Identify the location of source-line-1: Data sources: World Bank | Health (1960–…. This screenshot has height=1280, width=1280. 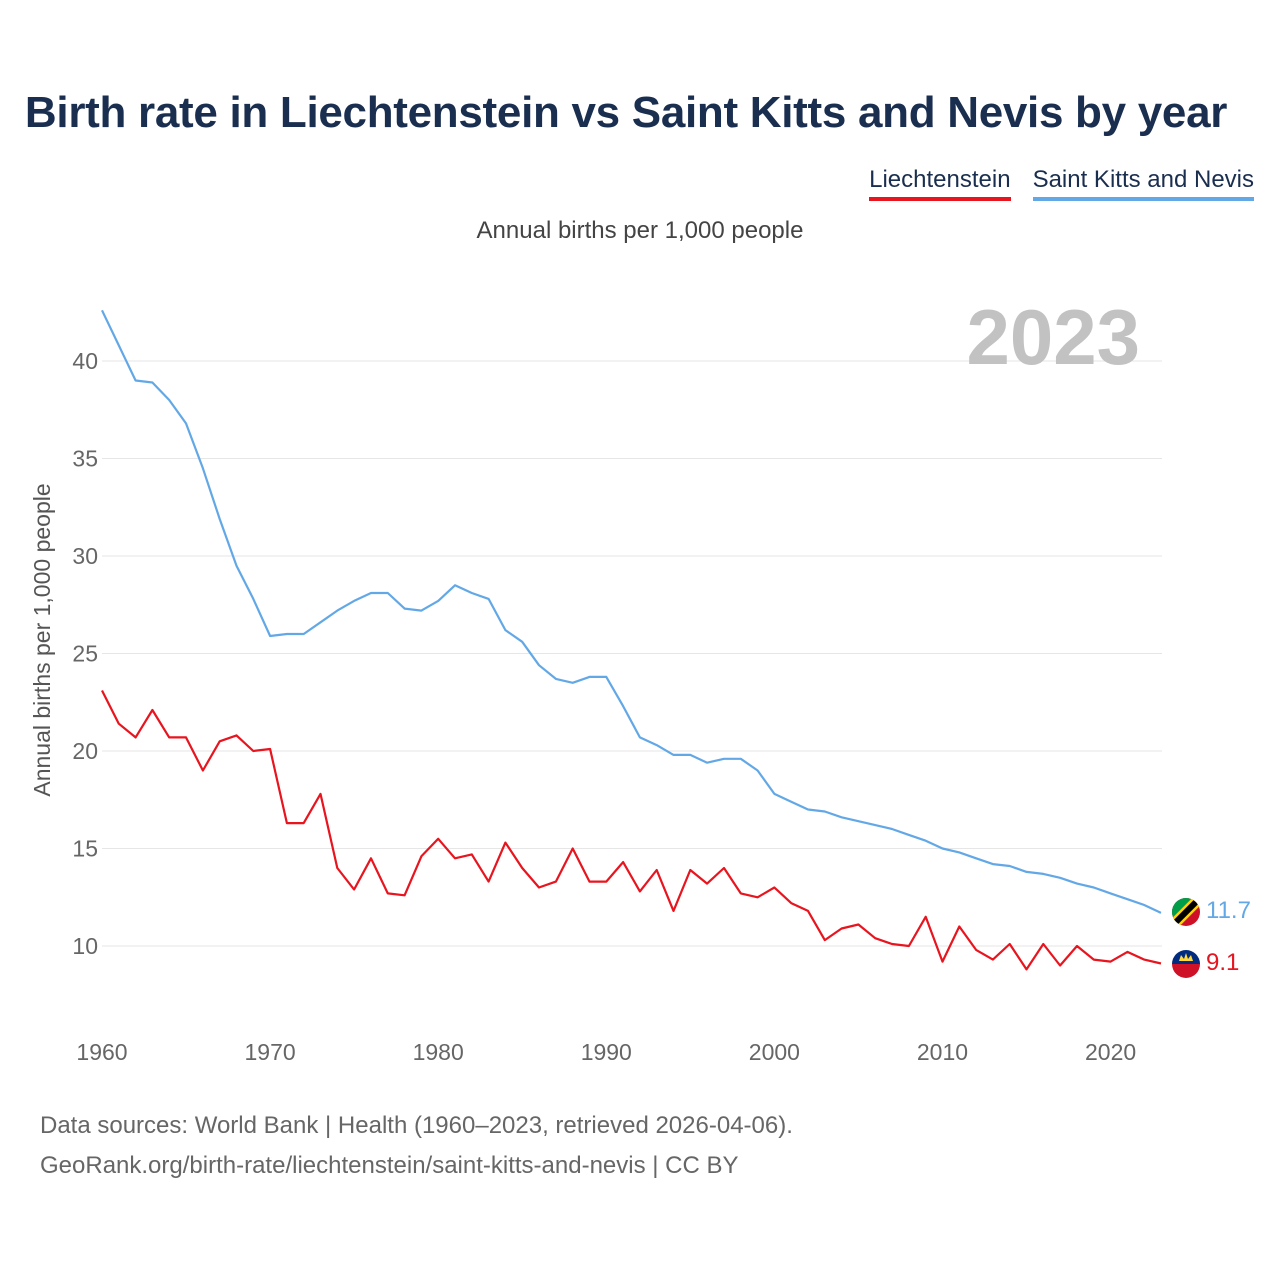
(416, 1125).